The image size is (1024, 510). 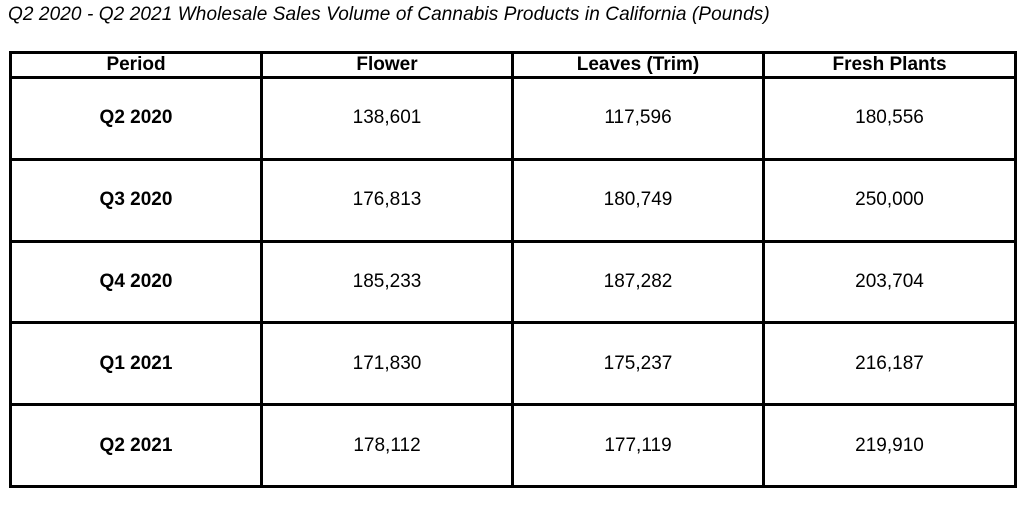 I want to click on column-header-period: Period, so click(x=136, y=65).